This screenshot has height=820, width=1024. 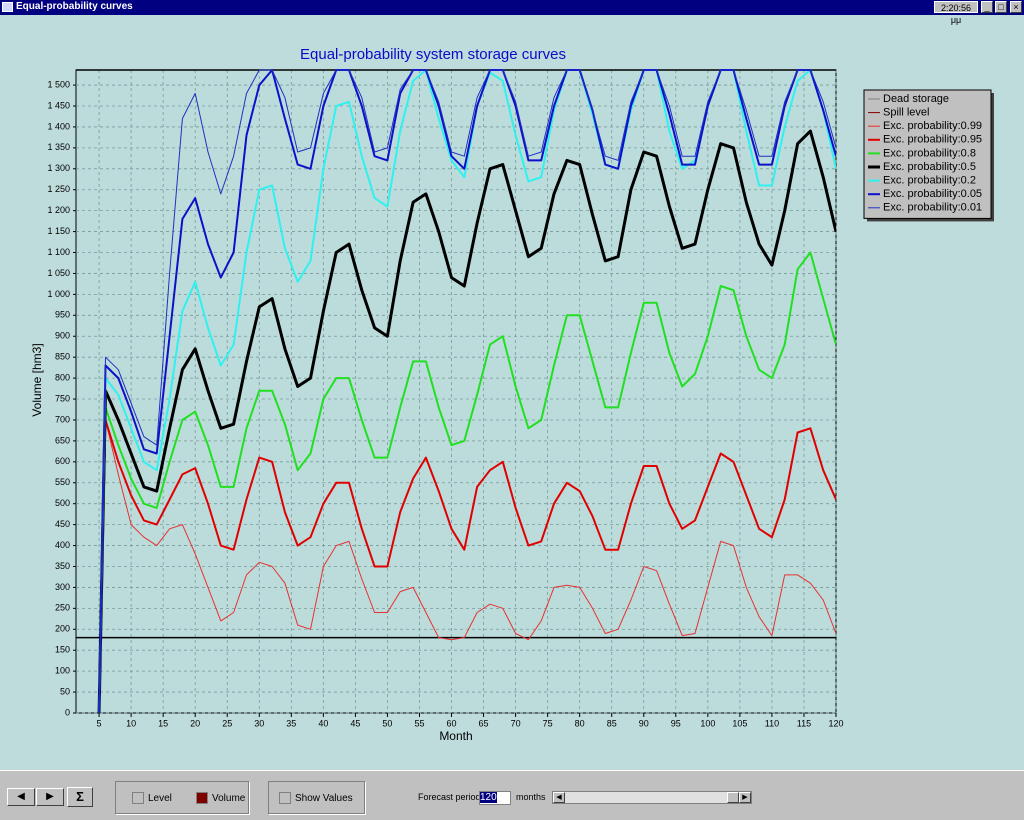 What do you see at coordinates (62, 419) in the screenshot?
I see `y-tick-label: 700` at bounding box center [62, 419].